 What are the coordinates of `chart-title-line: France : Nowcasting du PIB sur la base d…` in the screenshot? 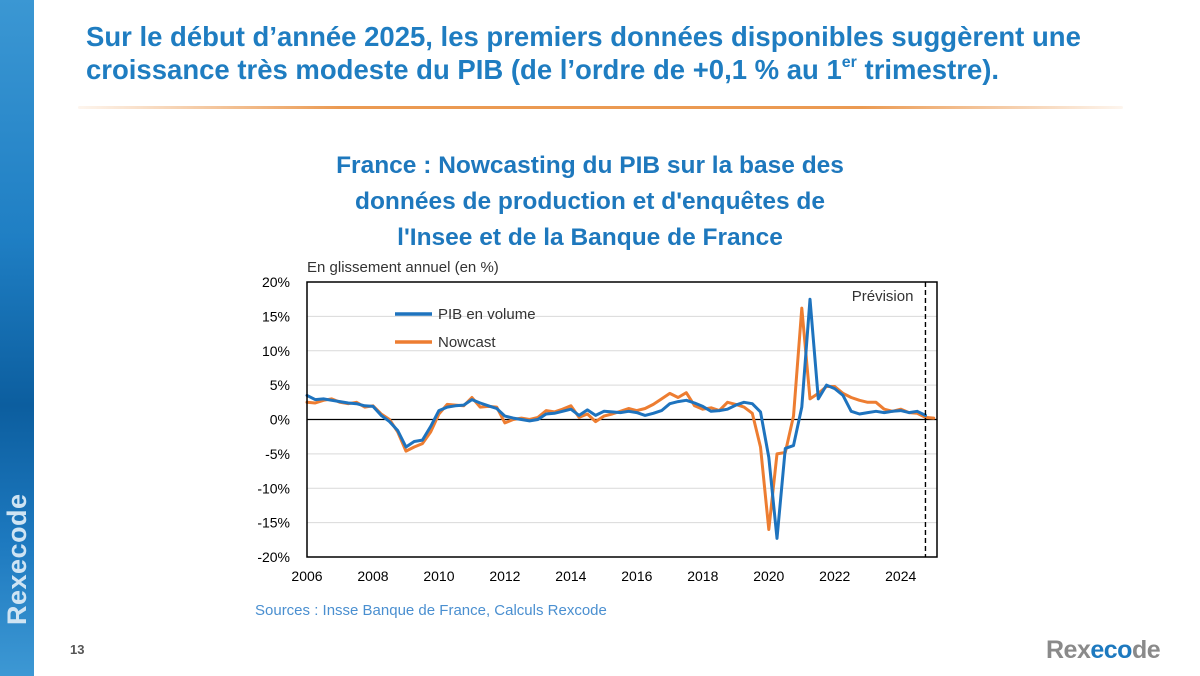 It's located at (590, 165).